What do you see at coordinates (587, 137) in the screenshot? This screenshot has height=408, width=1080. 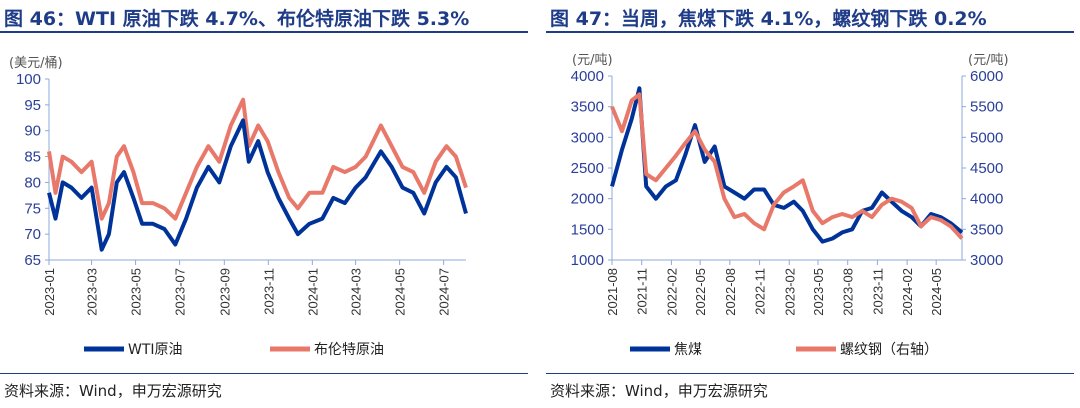 I see `y-tick-label: 3000` at bounding box center [587, 137].